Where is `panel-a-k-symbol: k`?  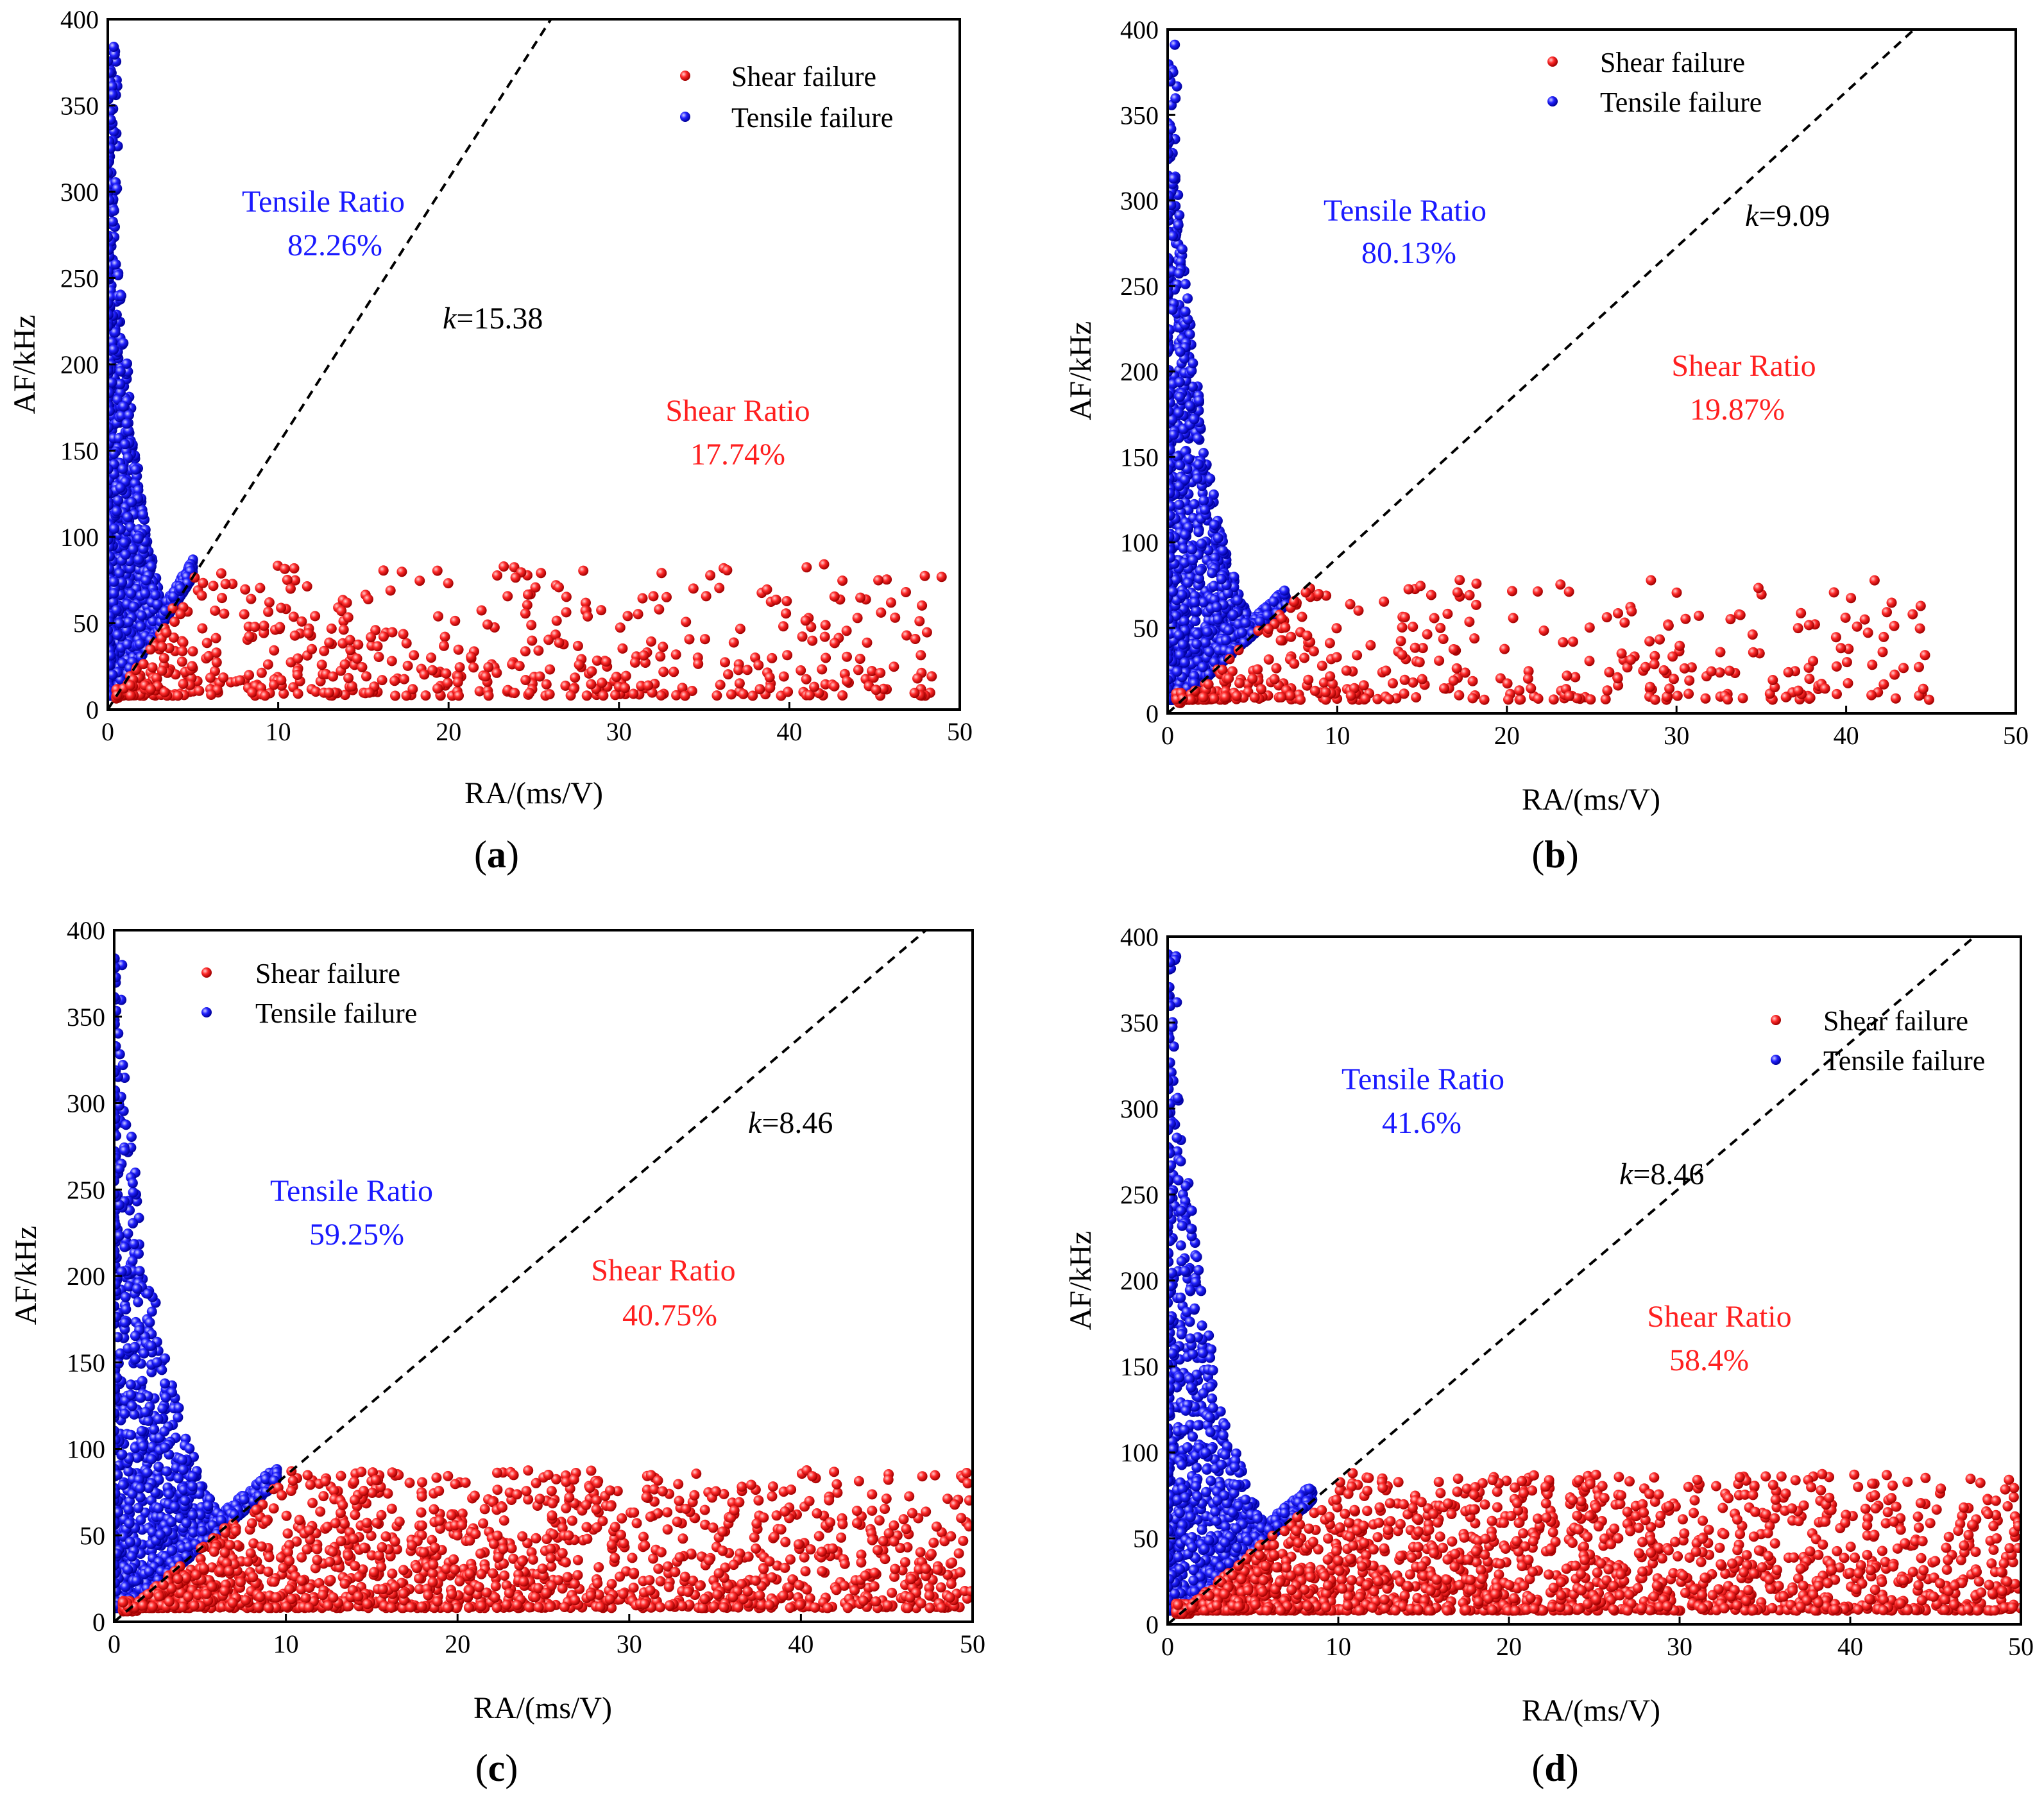 panel-a-k-symbol: k is located at coordinates (450, 319).